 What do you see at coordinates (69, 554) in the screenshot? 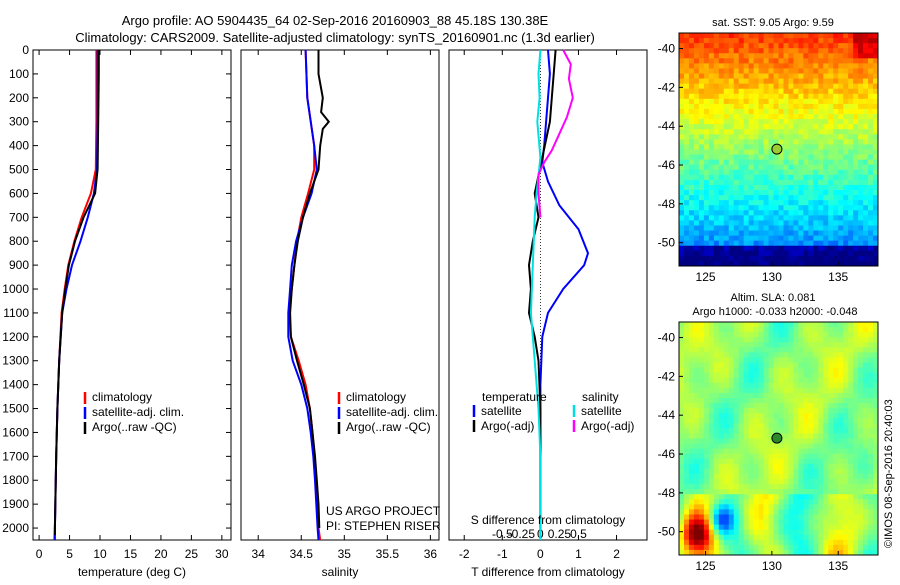
I see `x-tick-label: 5` at bounding box center [69, 554].